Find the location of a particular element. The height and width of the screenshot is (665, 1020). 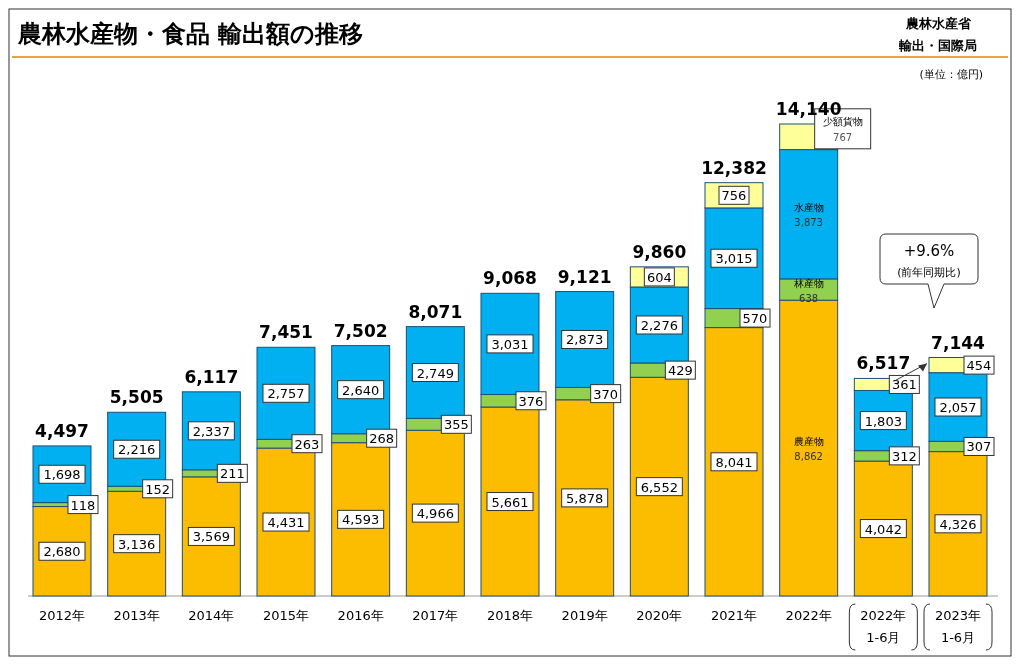

x-tick-label: 2015年 is located at coordinates (286, 615).